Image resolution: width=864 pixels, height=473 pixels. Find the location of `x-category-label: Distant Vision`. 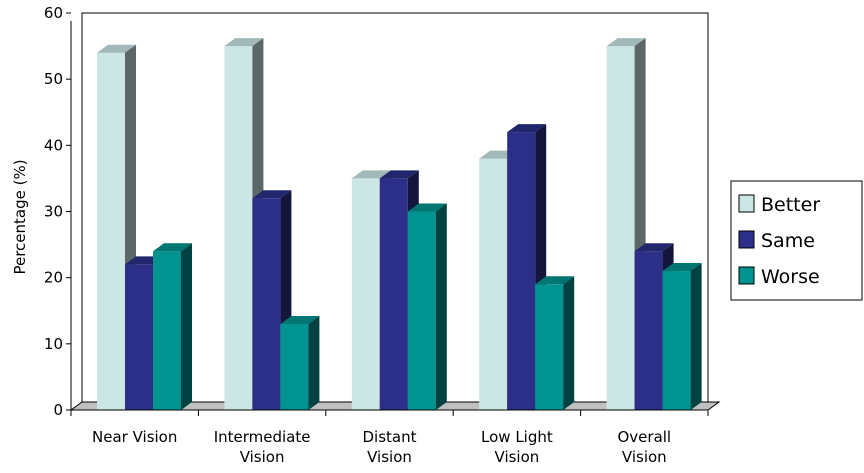

x-category-label: Distant Vision is located at coordinates (390, 447).